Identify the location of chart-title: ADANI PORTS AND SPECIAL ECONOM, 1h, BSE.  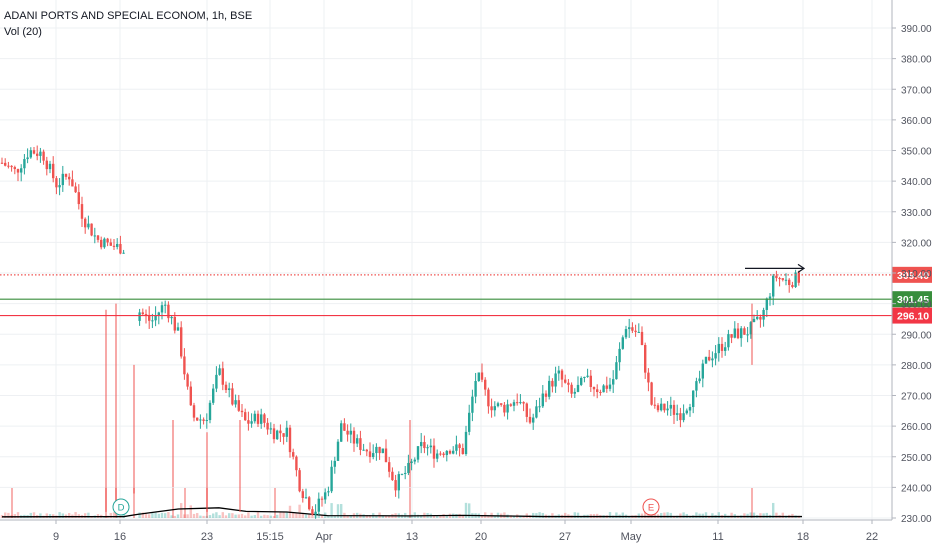
(128, 16).